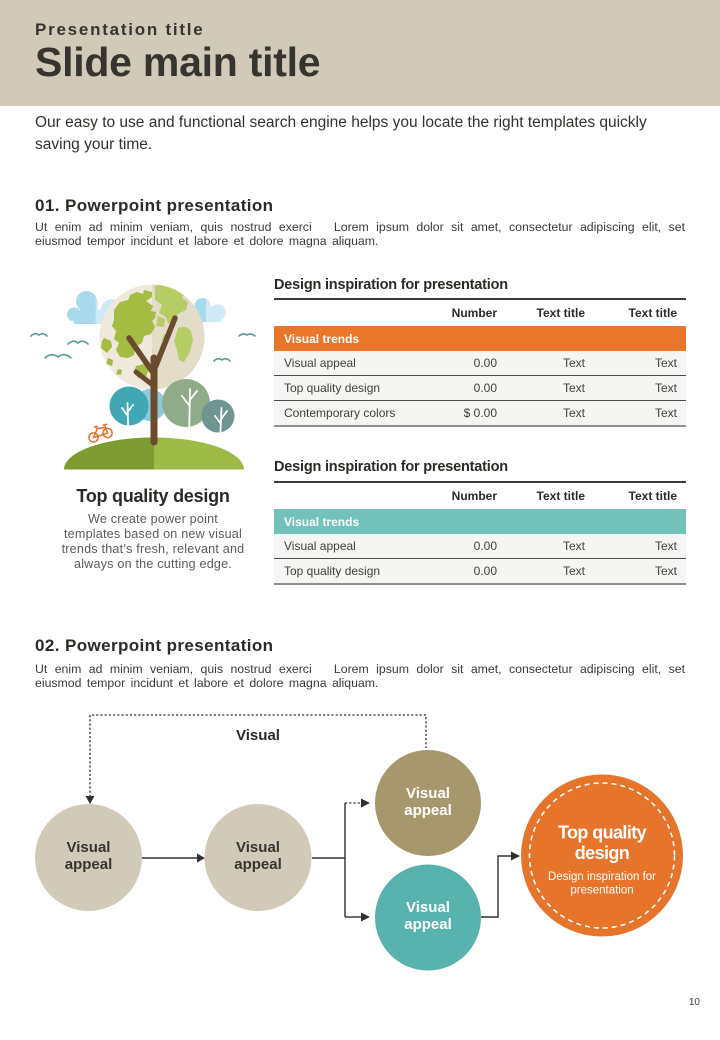 Image resolution: width=720 pixels, height=1040 pixels. I want to click on svg-text: Design inspiration for, so click(602, 877).